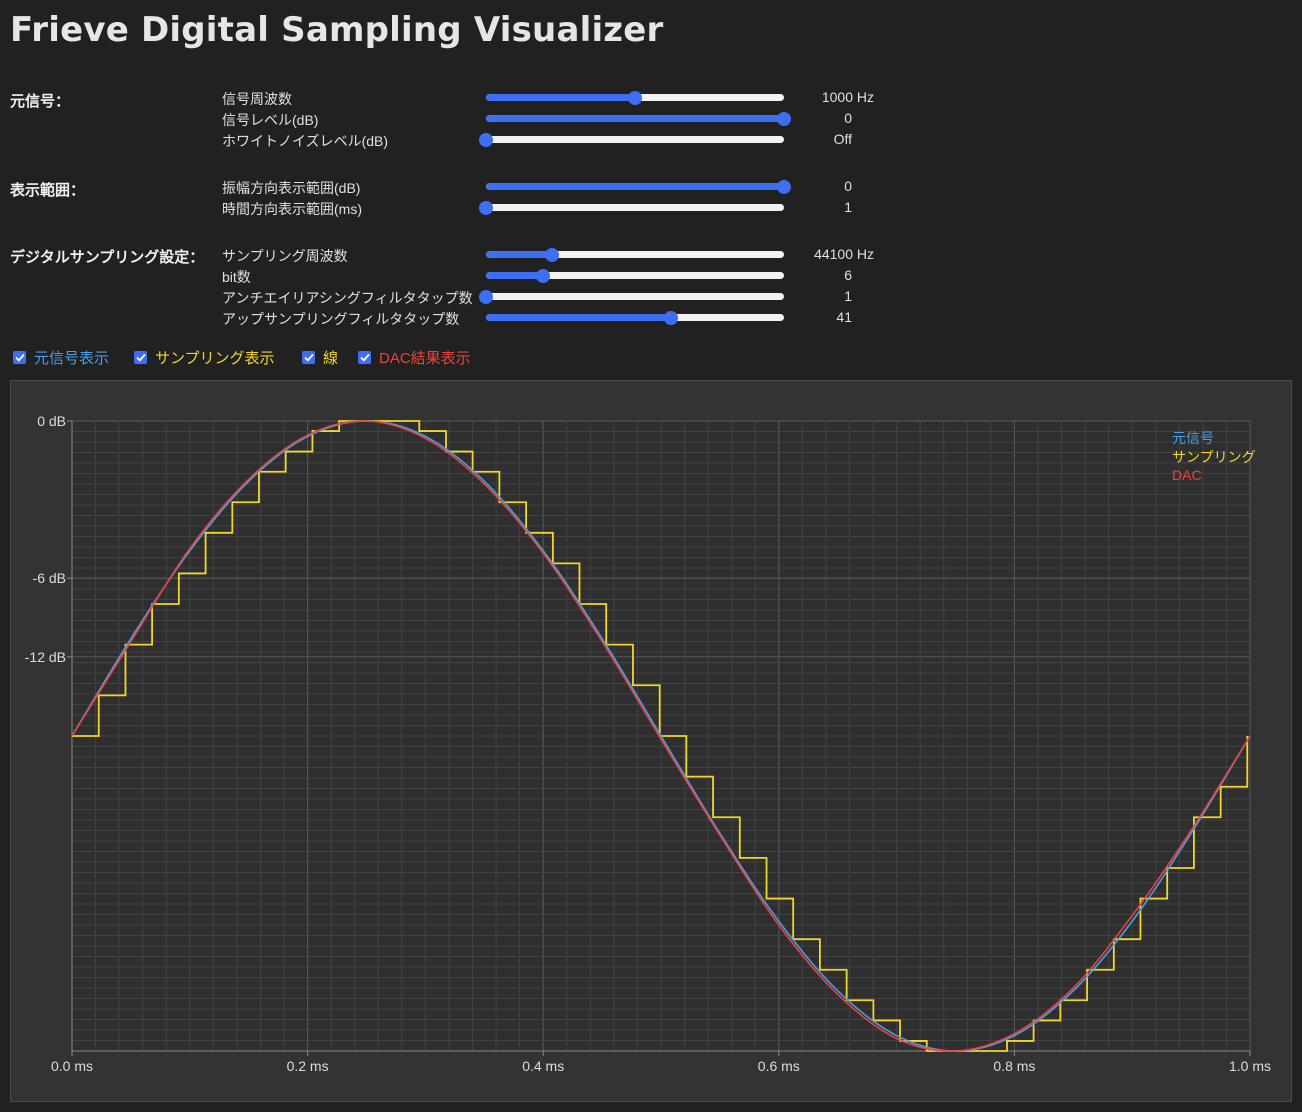  What do you see at coordinates (848, 186) in the screenshot?
I see `amplitude-range-value: 0` at bounding box center [848, 186].